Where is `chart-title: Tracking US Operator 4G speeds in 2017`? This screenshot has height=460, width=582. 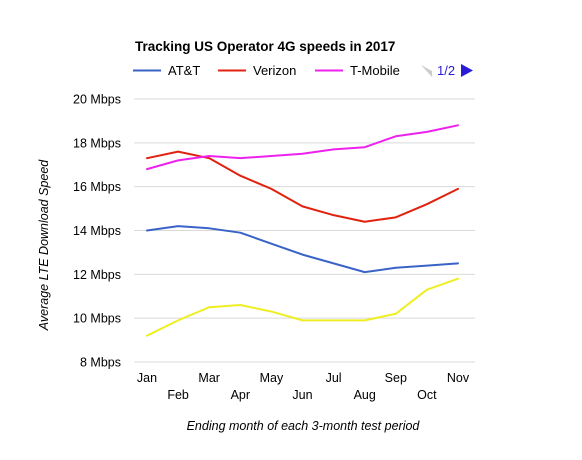
chart-title: Tracking US Operator 4G speeds in 2017 is located at coordinates (265, 46).